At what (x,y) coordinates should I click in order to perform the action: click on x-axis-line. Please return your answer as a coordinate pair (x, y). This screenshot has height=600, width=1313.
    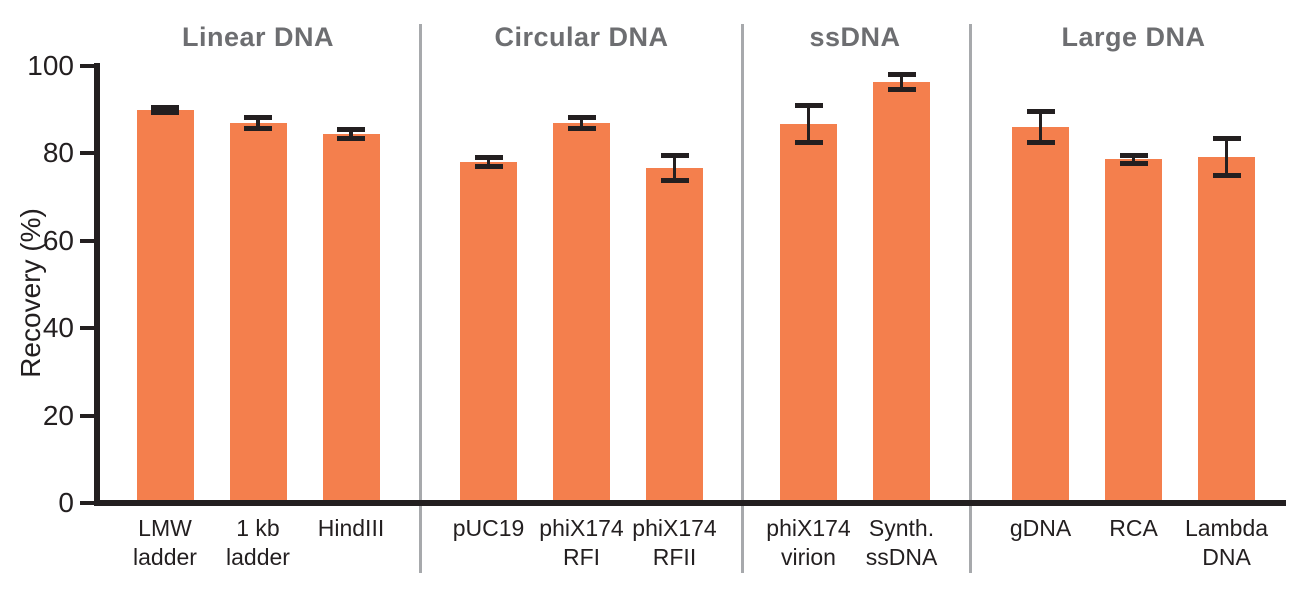
    Looking at the image, I should click on (690, 503).